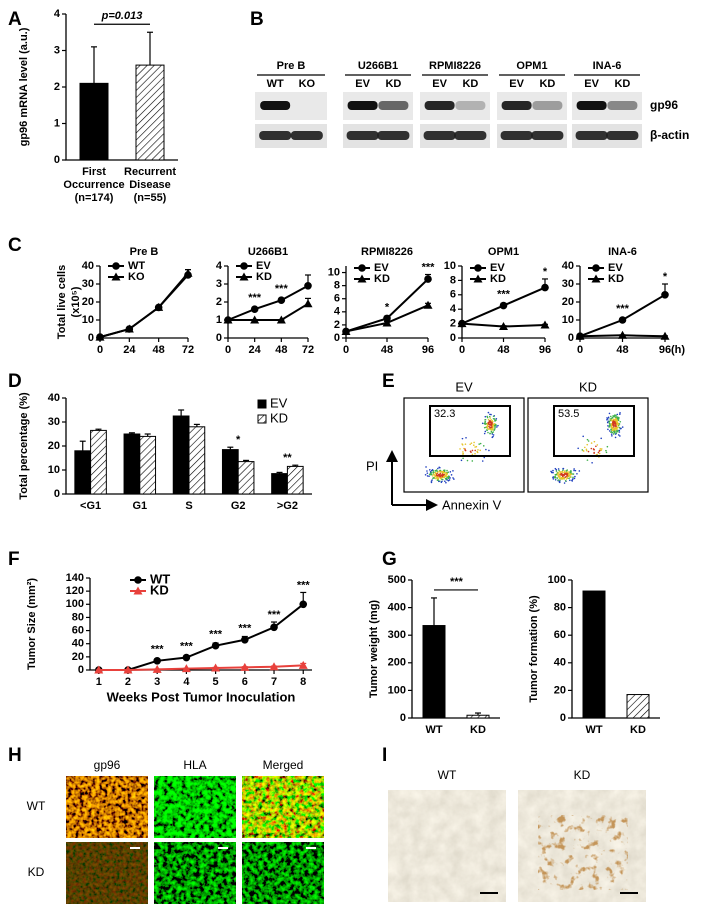  Describe the element at coordinates (57, 14) in the screenshot. I see `y-tick-label: 4` at that location.